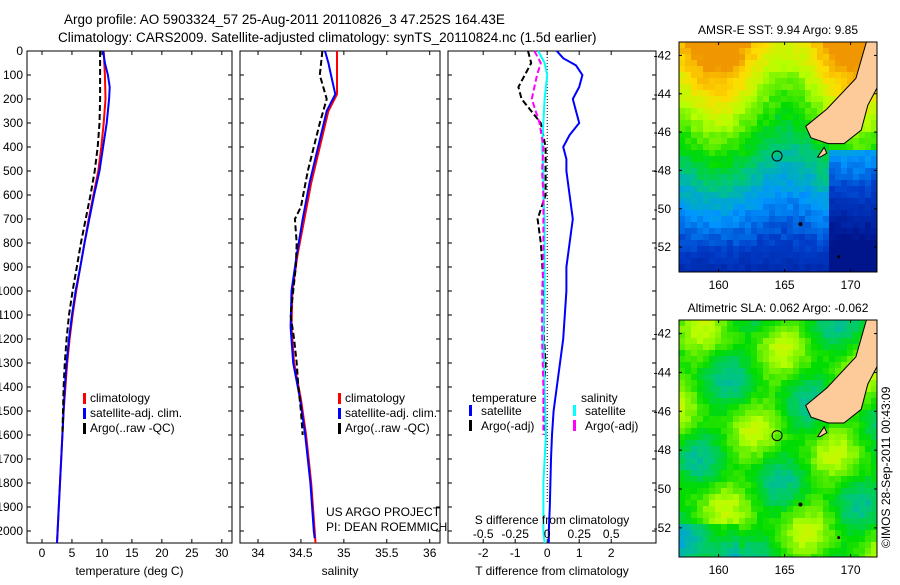 This screenshot has height=585, width=900. I want to click on x-tick-label: 165, so click(785, 285).